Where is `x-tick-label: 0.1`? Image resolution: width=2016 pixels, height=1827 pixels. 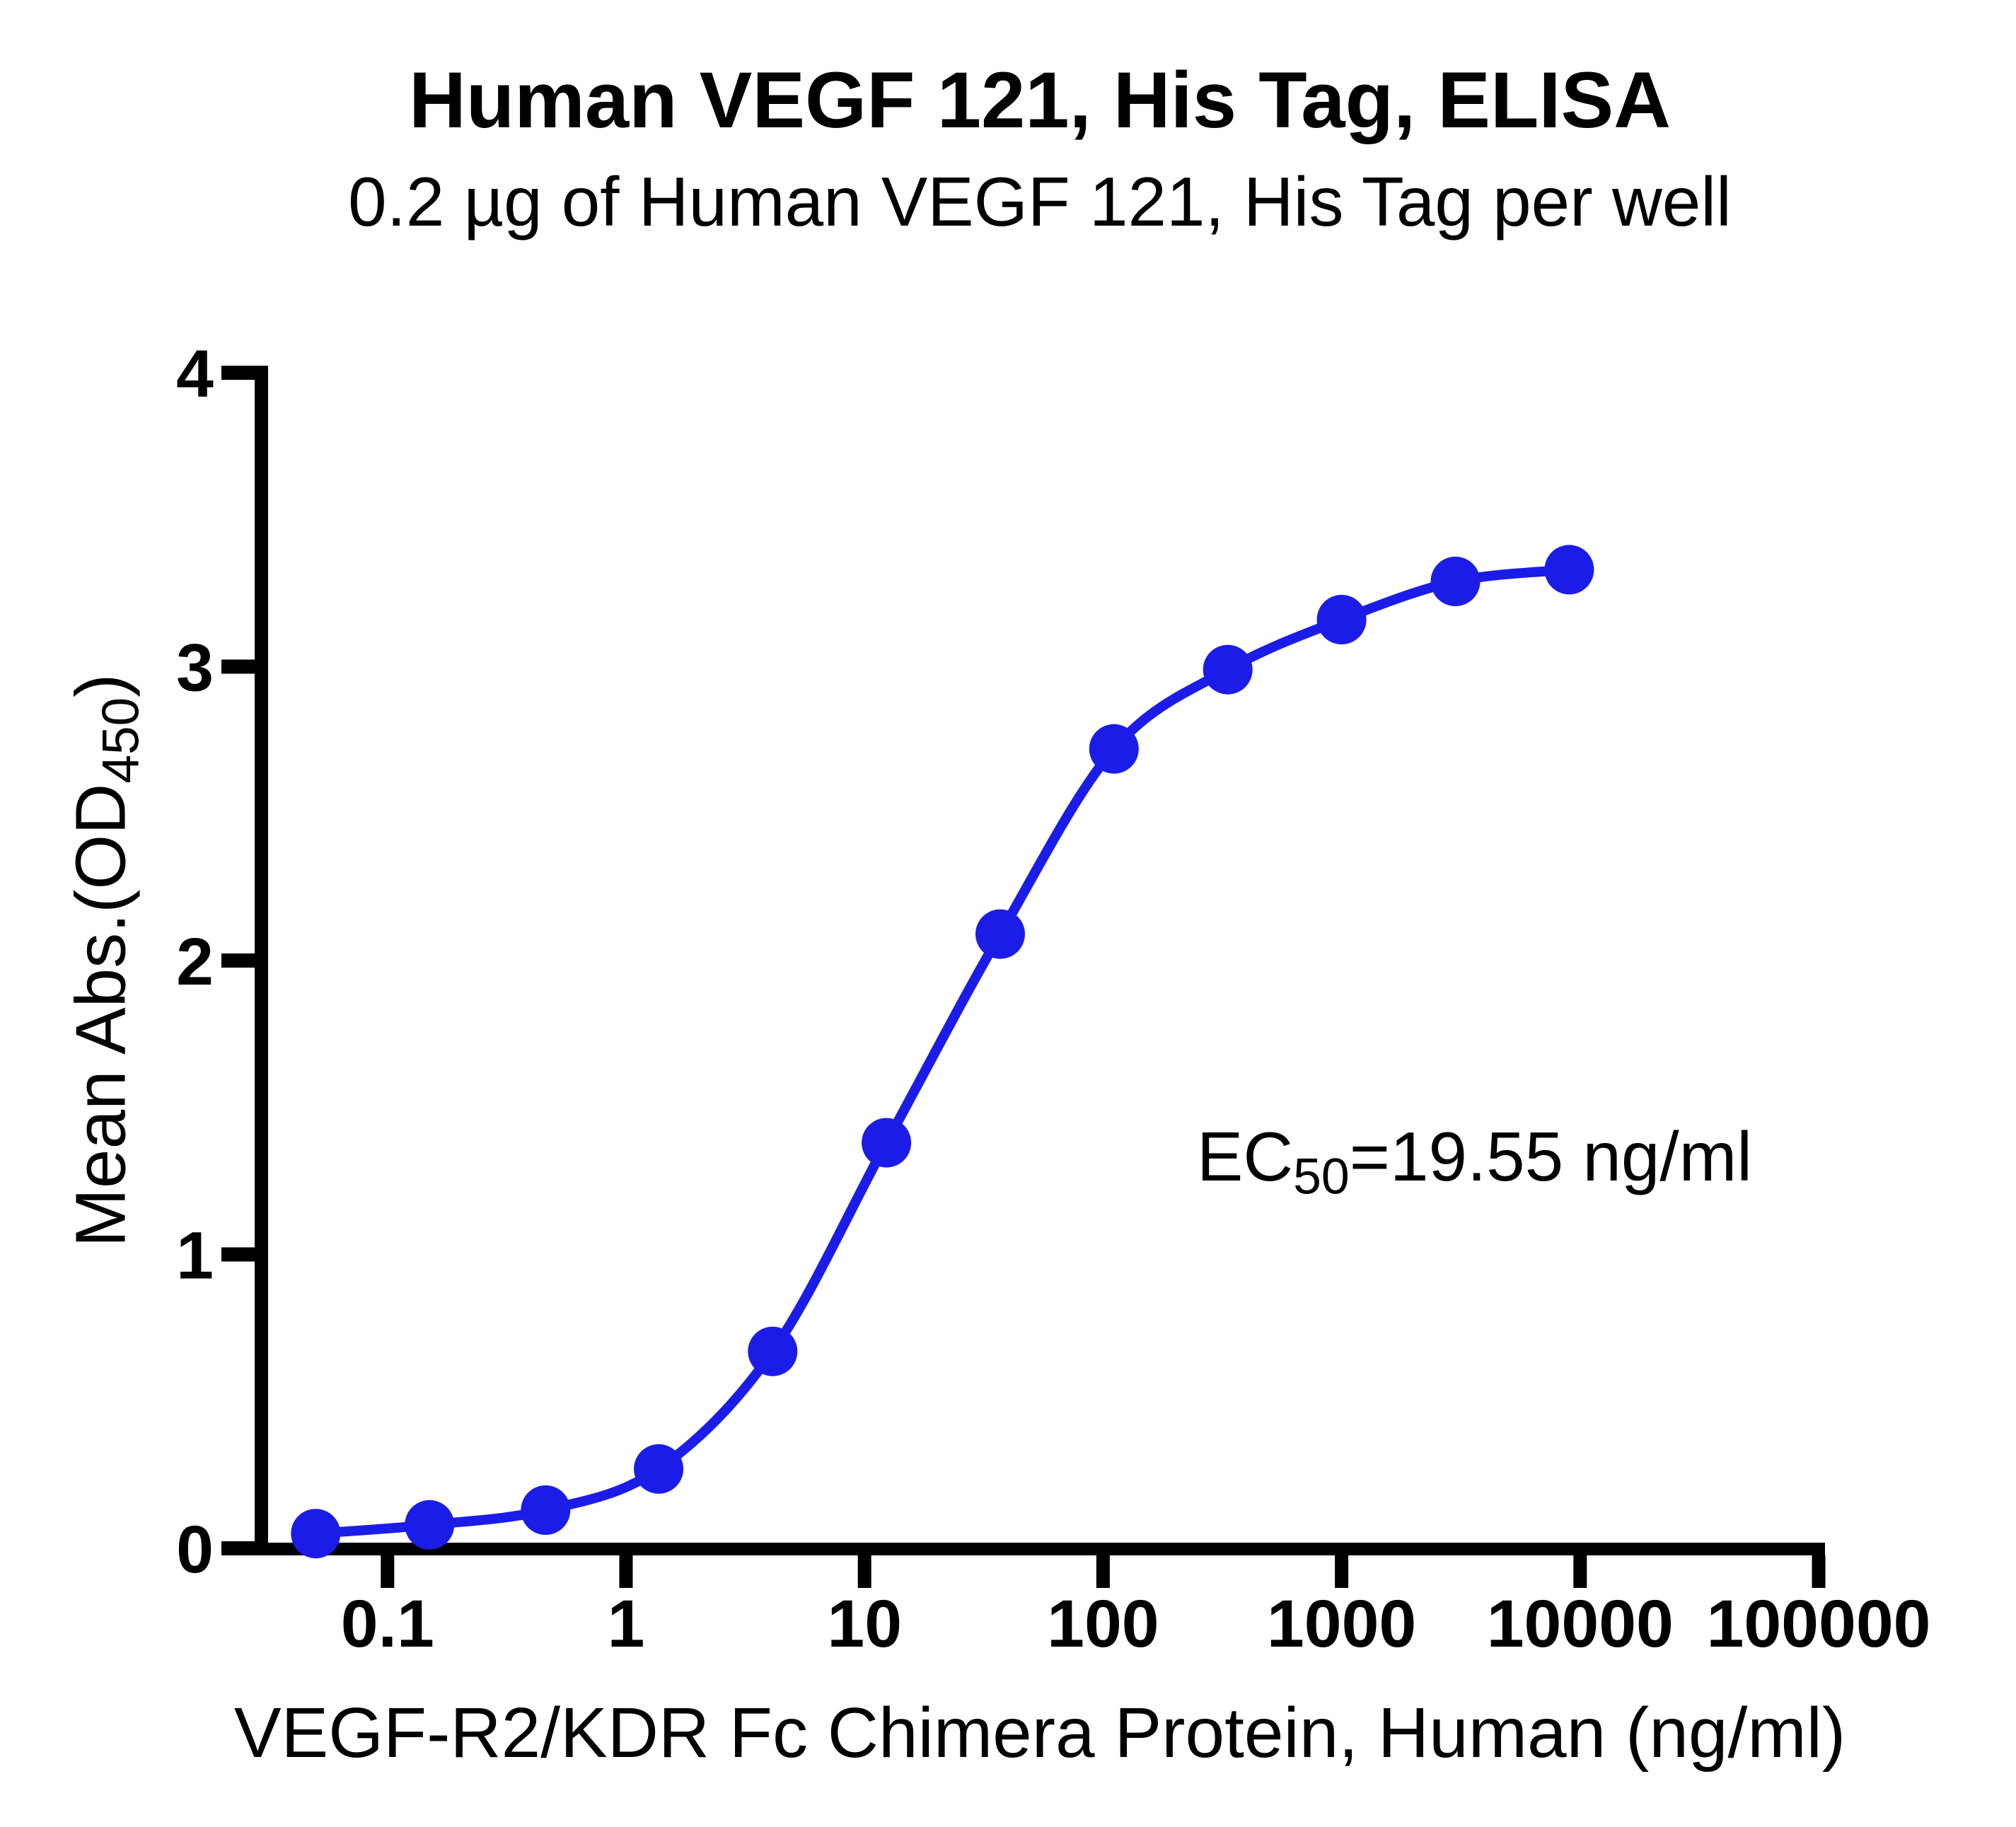 x-tick-label: 0.1 is located at coordinates (387, 1624).